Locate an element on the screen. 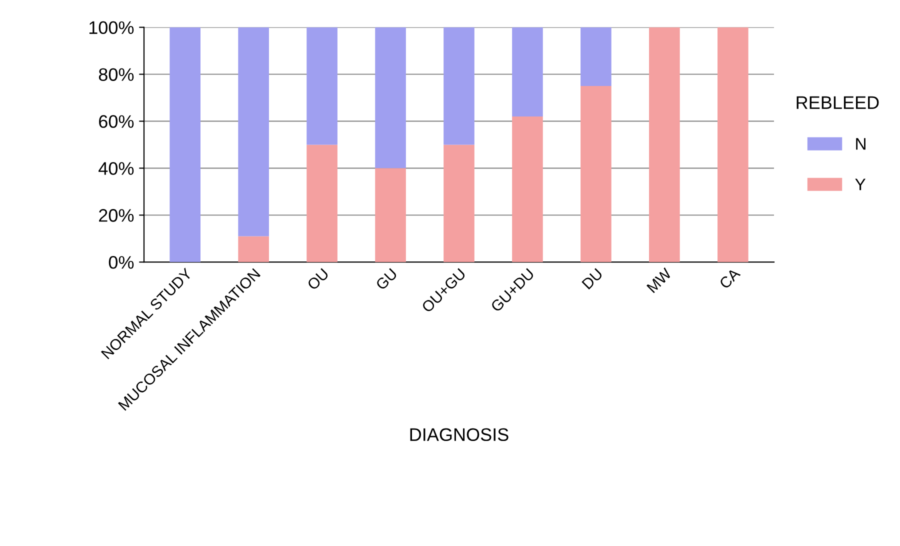 The width and height of the screenshot is (900, 546). x-tick-label: GU is located at coordinates (386, 279).